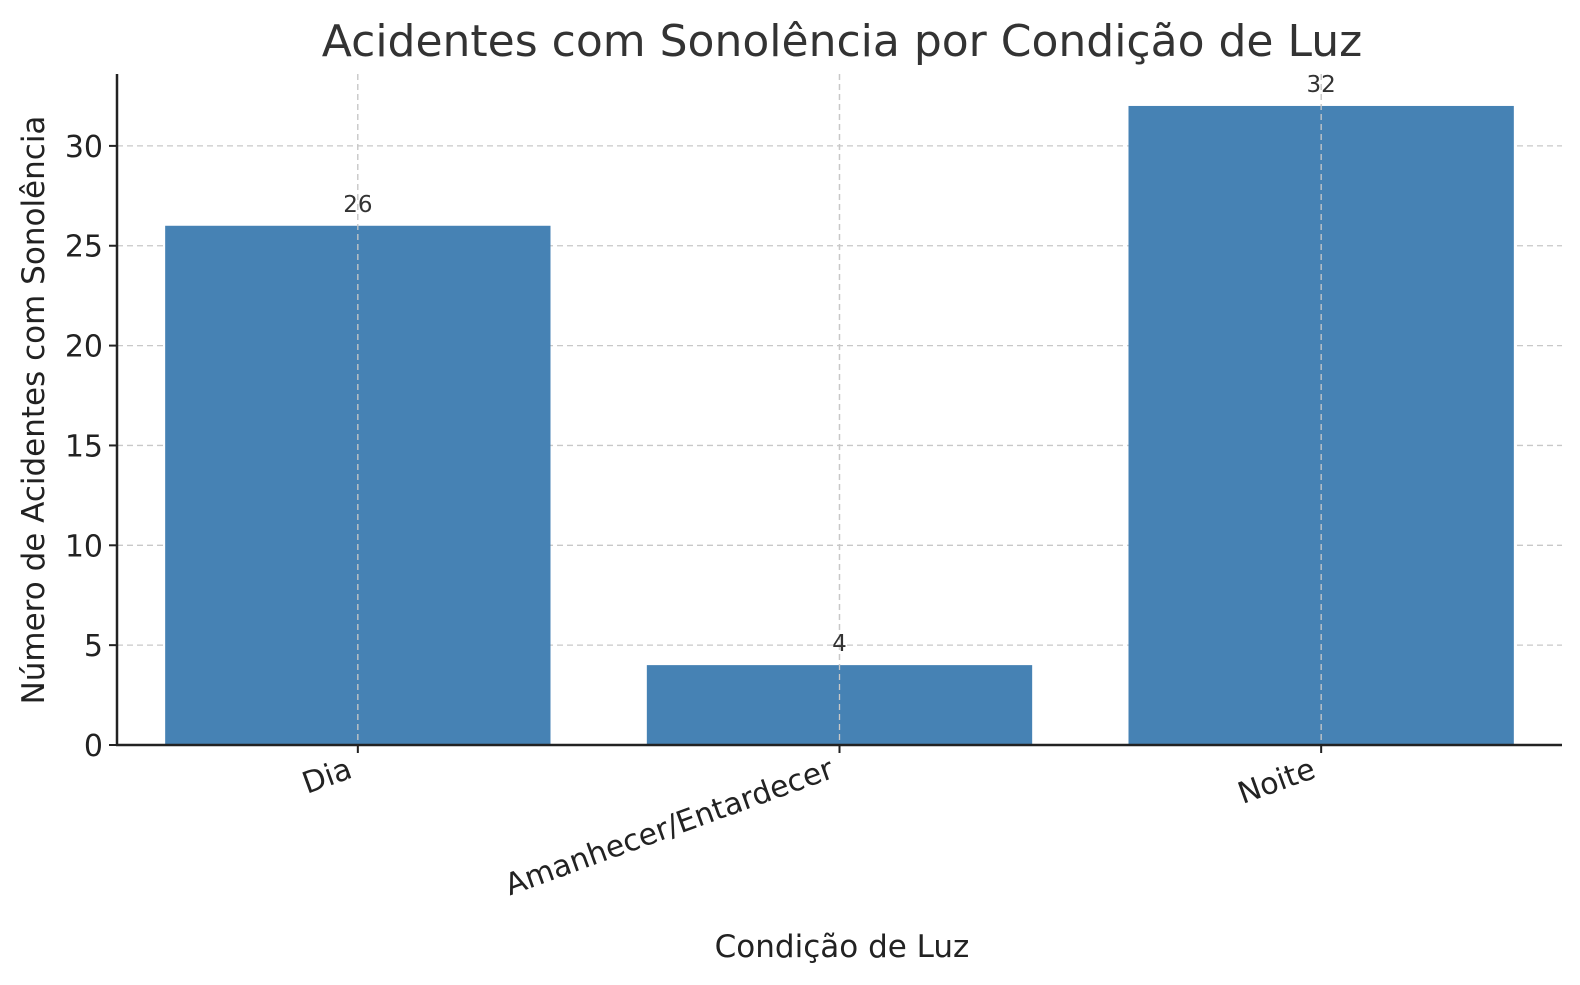 The image size is (1580, 985). I want to click on x-tick-label: Dia, so click(327, 777).